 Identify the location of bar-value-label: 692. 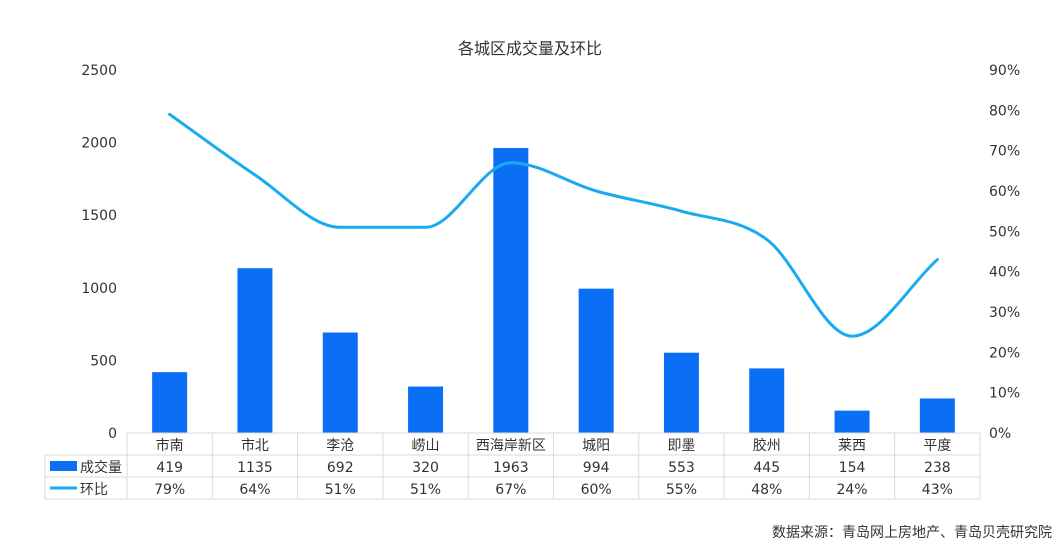
(340, 468).